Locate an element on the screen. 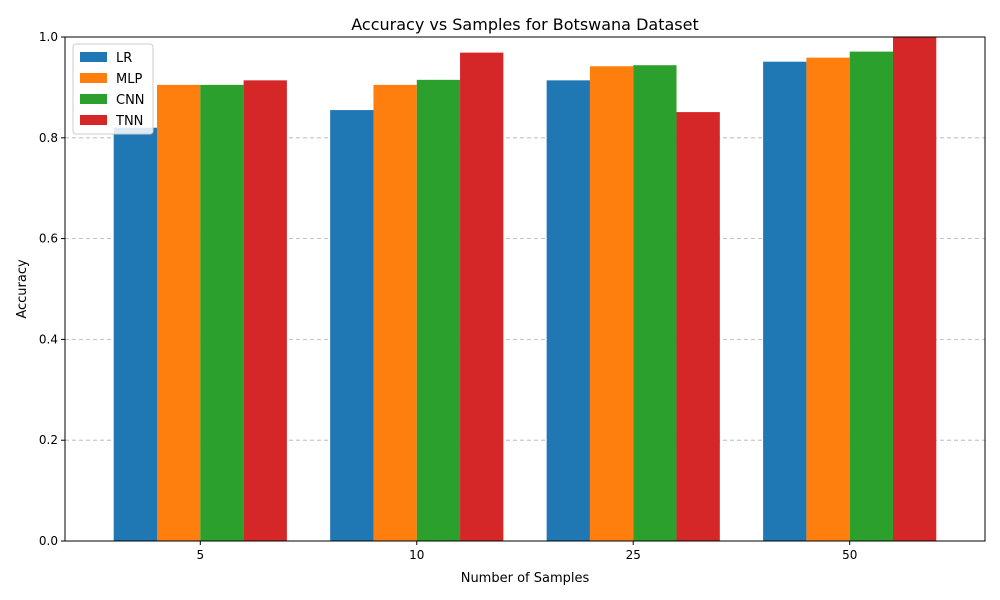  y-tick-label: 0.0 is located at coordinates (48, 541).